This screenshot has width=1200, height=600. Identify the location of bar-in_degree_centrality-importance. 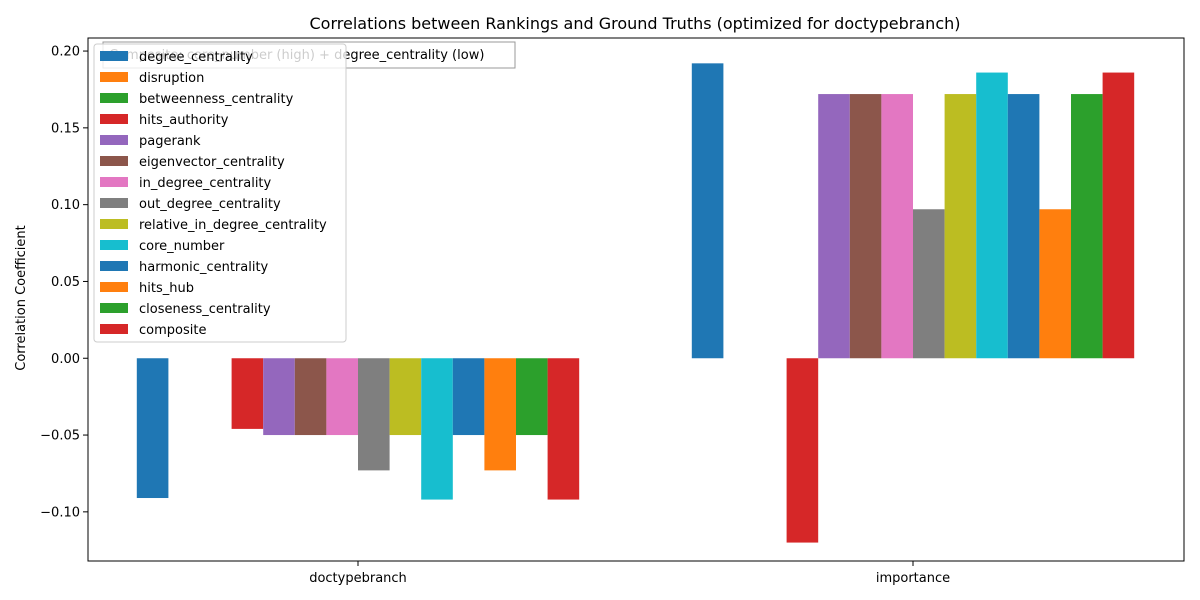
(897, 226).